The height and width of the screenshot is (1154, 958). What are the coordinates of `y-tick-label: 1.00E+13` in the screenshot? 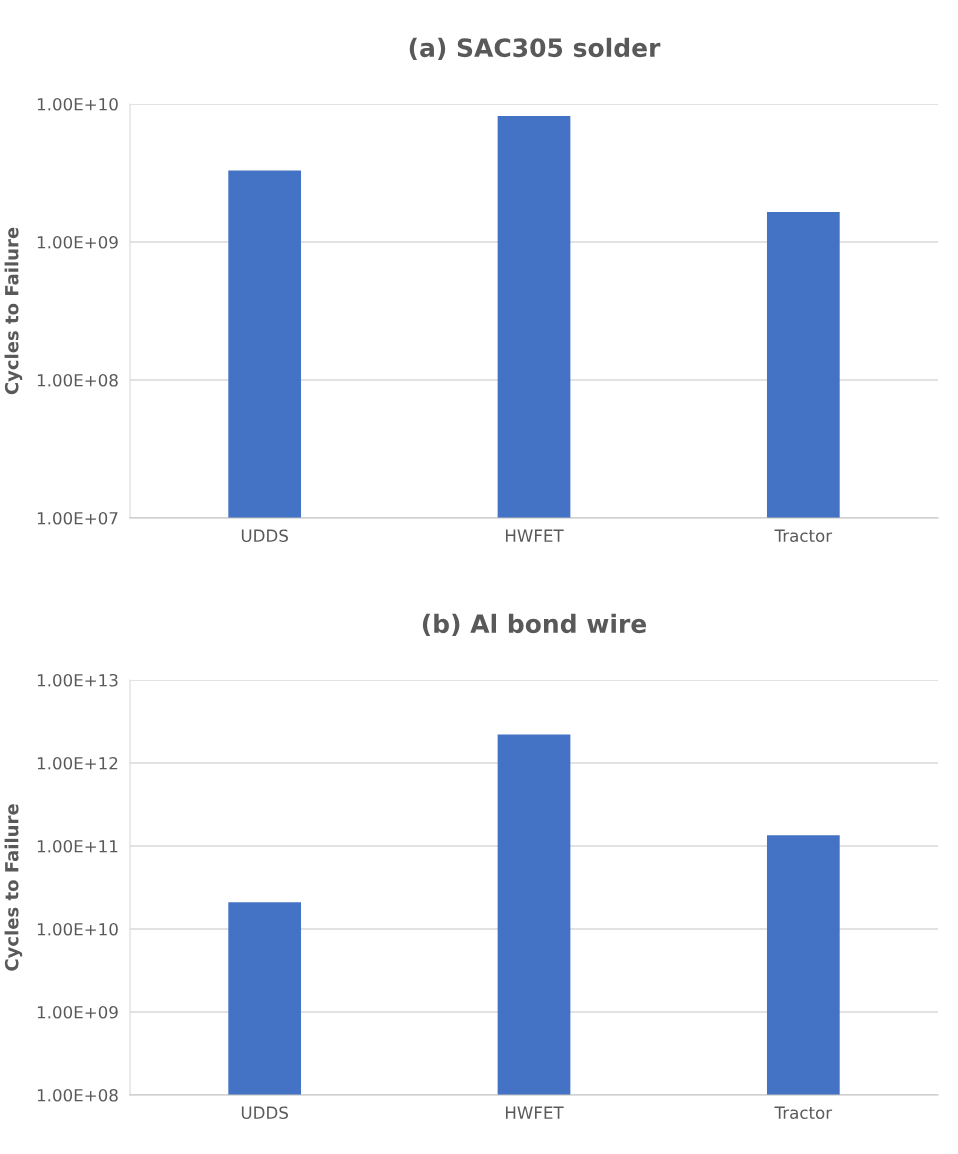 It's located at (77, 680).